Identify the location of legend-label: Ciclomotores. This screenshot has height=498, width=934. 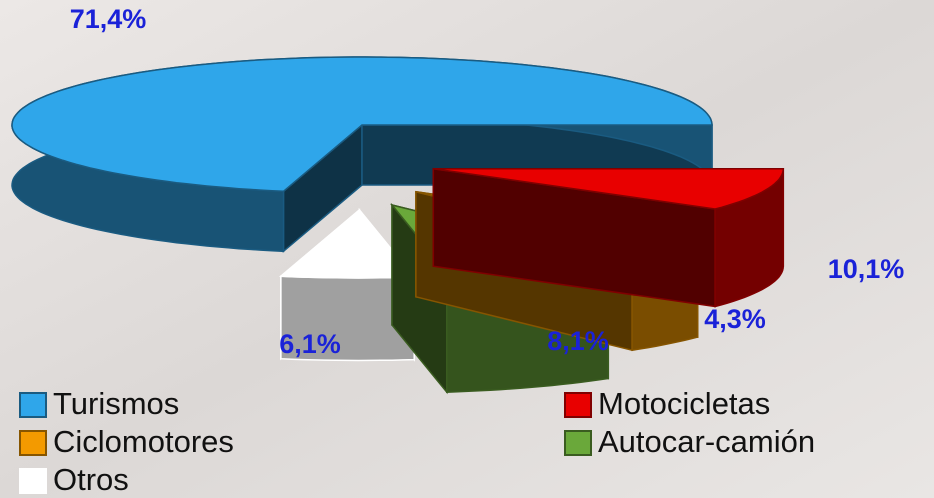
(143, 441).